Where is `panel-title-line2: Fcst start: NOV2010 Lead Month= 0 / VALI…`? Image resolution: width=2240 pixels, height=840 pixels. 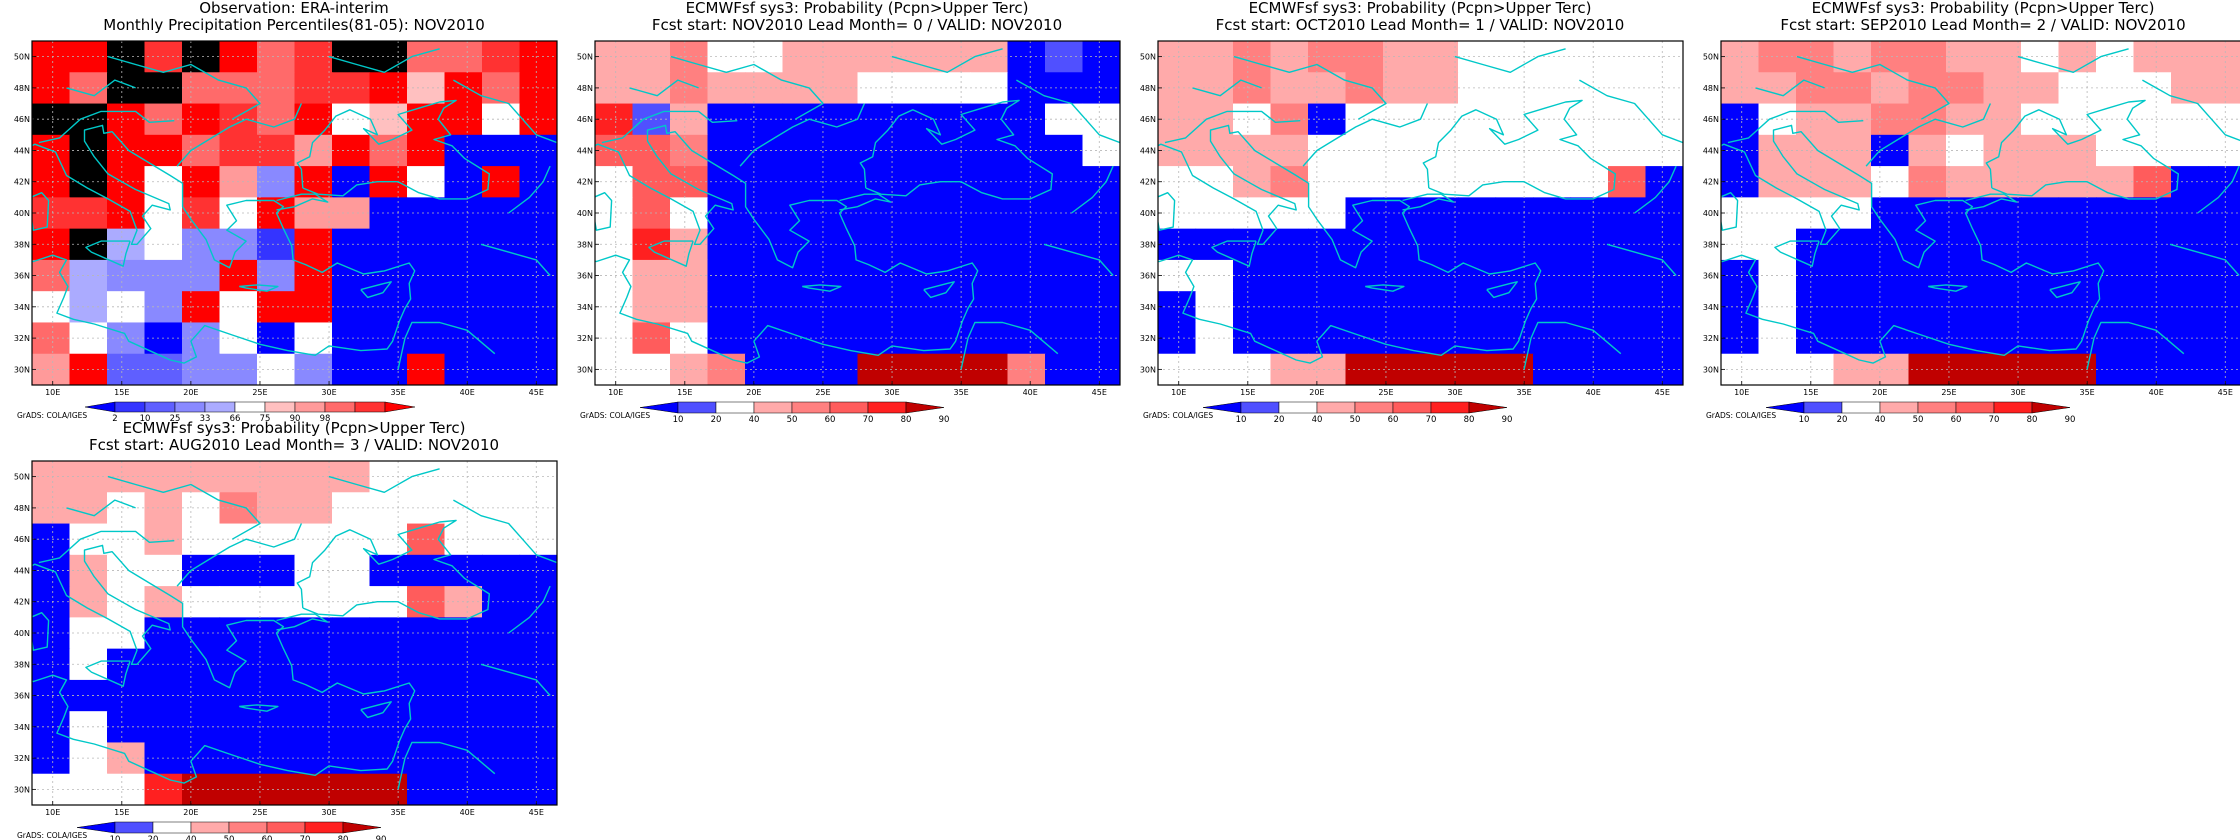 panel-title-line2: Fcst start: NOV2010 Lead Month= 0 / VALI… is located at coordinates (857, 25).